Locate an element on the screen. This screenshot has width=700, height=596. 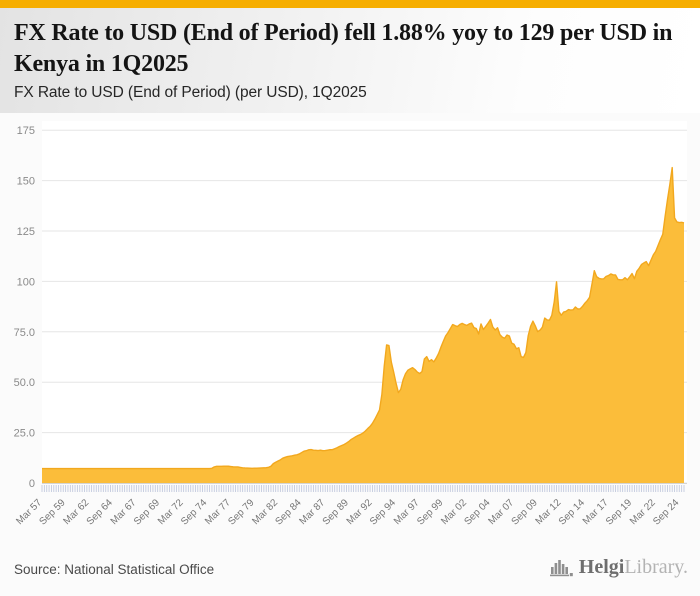
source-note: Source: National Statistical Office is located at coordinates (114, 569).